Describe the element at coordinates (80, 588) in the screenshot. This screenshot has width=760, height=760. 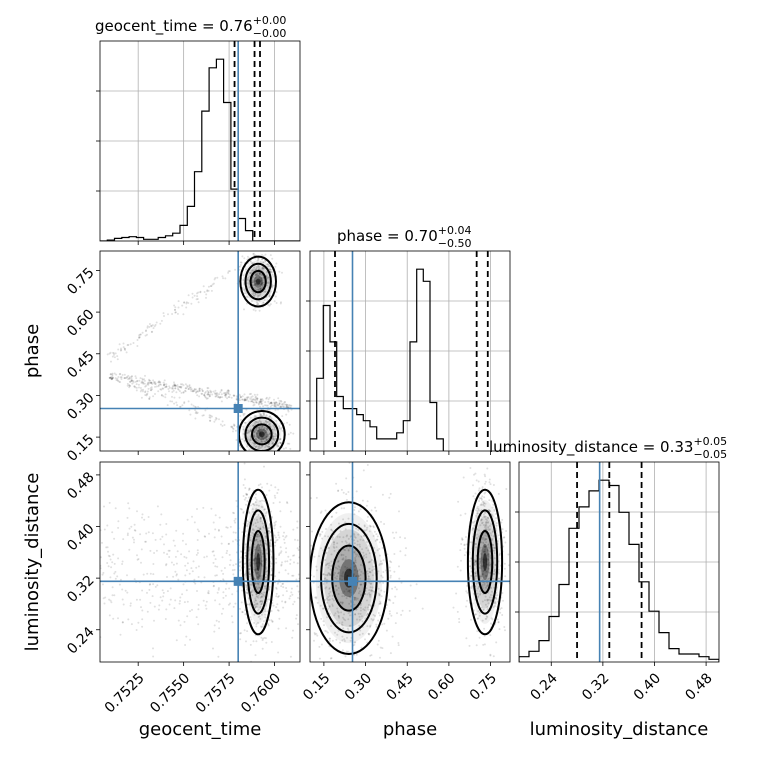
I see `y-tick-label-luminosity_distance: 0.32` at that location.